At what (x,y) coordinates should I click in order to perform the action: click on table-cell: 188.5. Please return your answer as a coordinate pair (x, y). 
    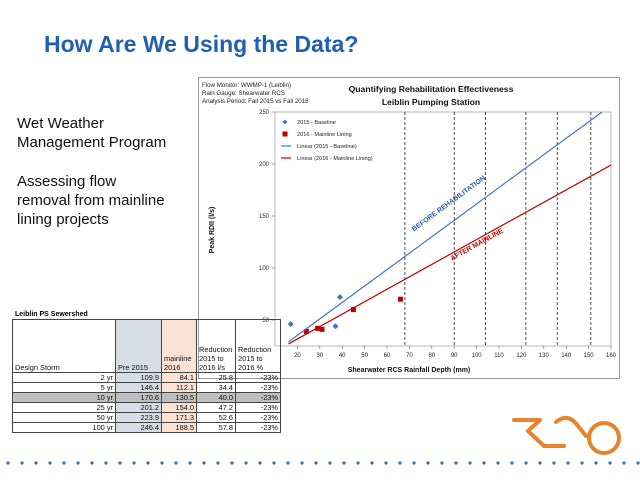
    Looking at the image, I should click on (179, 427).